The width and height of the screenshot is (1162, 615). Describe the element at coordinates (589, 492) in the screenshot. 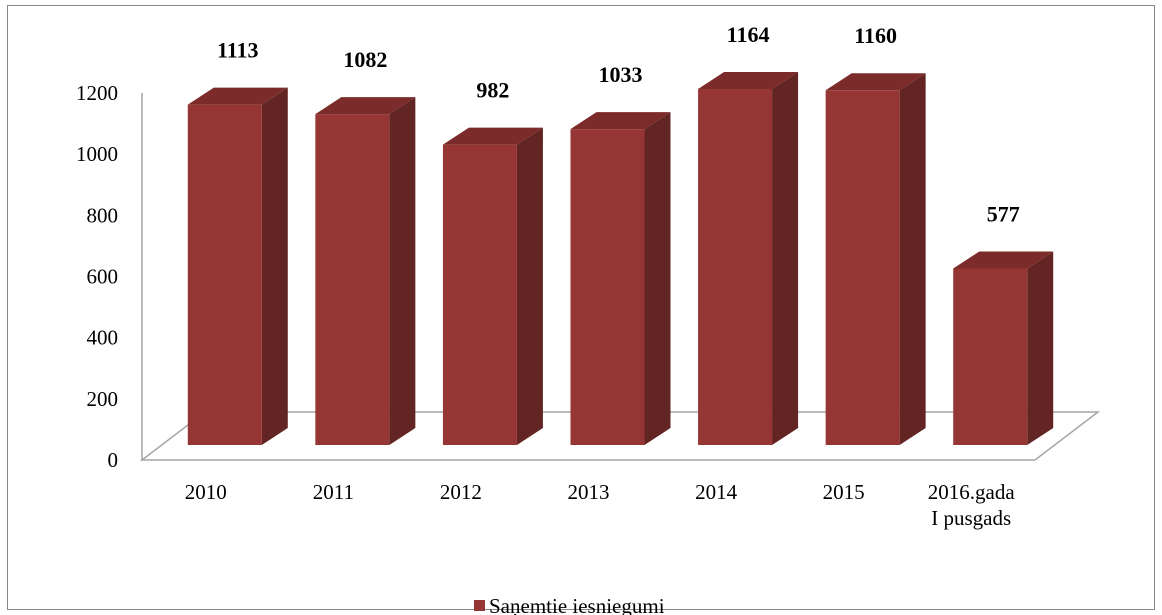

I see `x-tick-label: 2013` at that location.